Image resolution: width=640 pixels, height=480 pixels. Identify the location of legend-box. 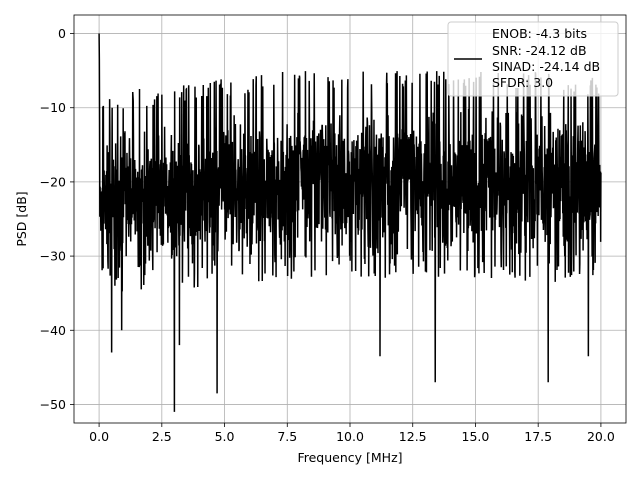
(533, 59).